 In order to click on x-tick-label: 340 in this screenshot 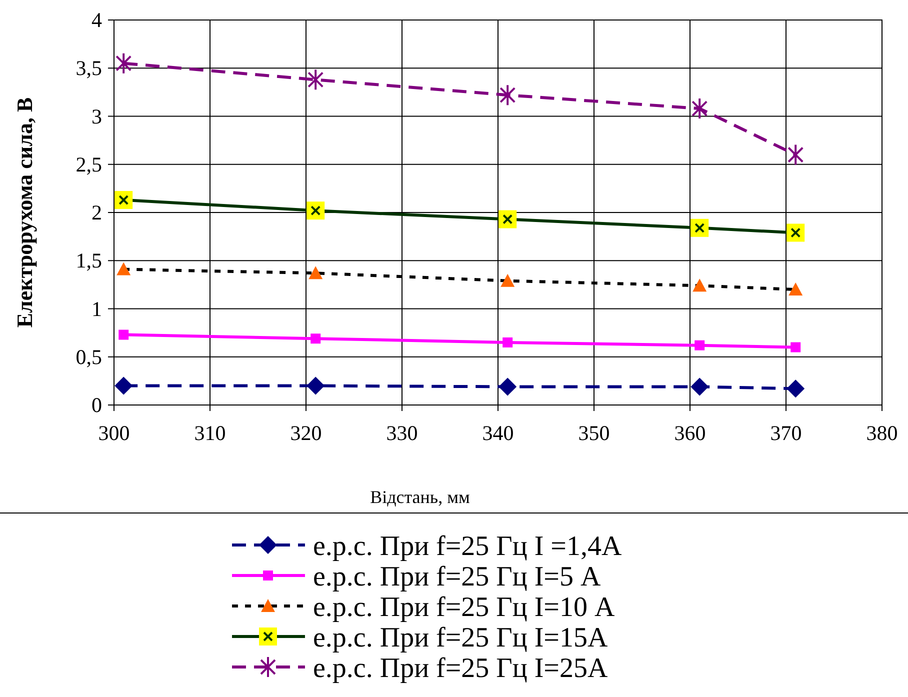, I will do `click(498, 433)`.